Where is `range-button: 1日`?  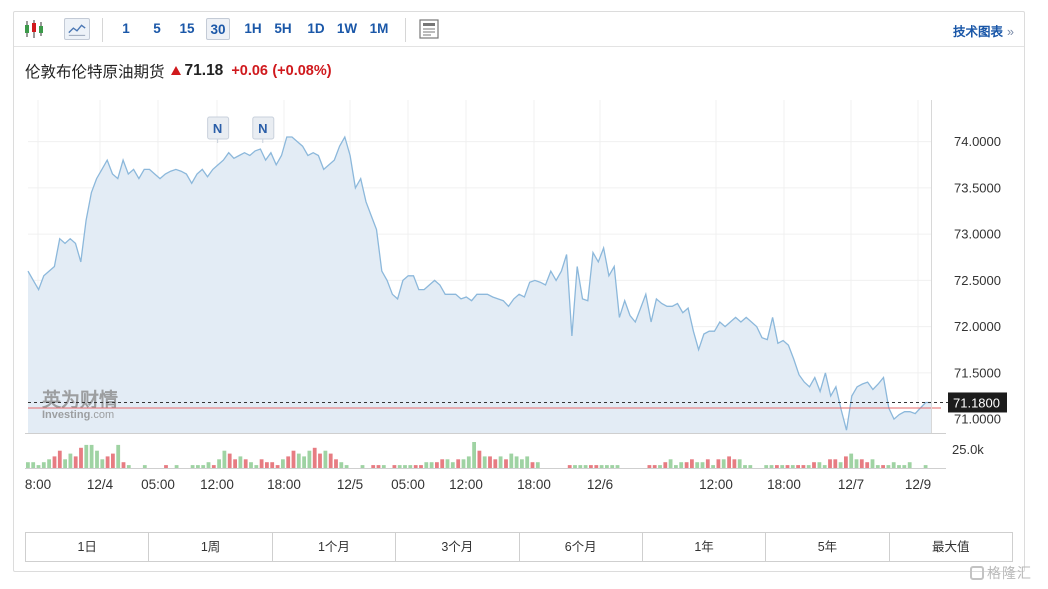 range-button: 1日 is located at coordinates (88, 547).